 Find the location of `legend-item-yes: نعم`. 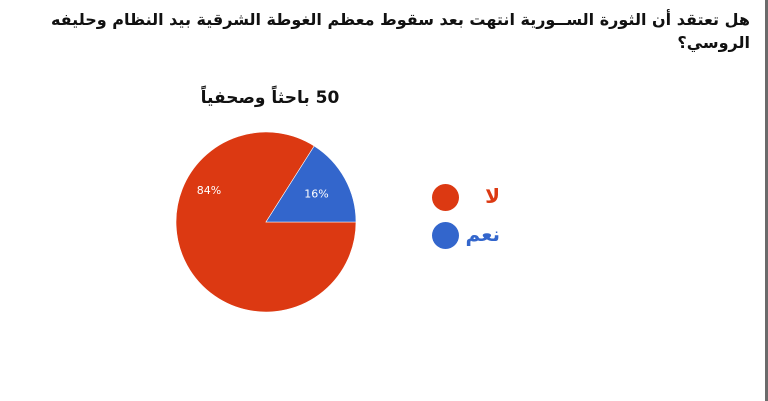

legend-item-yes: نعم is located at coordinates (473, 239).